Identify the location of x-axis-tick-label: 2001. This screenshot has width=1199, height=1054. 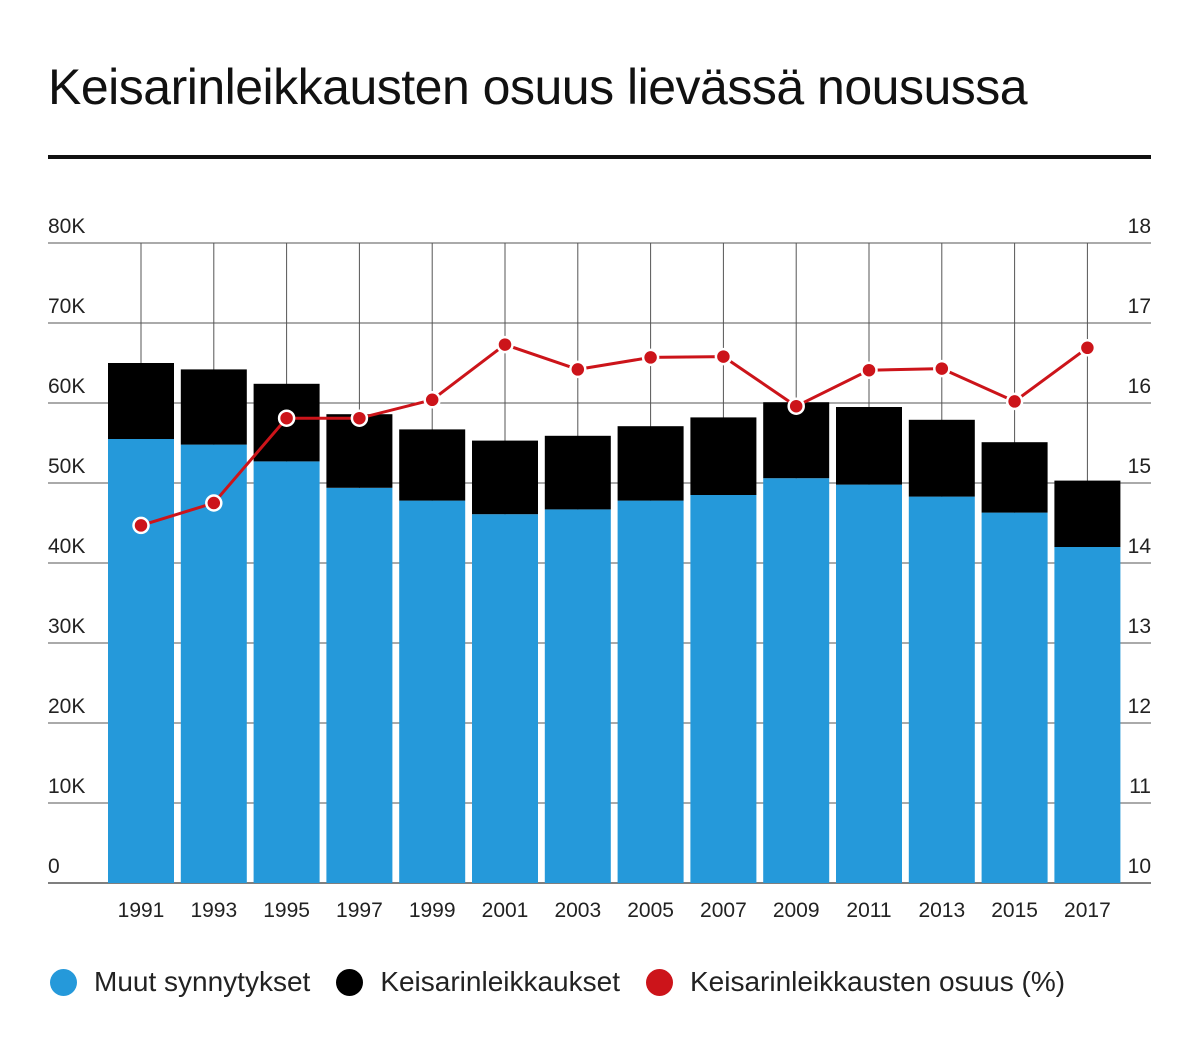
(505, 910).